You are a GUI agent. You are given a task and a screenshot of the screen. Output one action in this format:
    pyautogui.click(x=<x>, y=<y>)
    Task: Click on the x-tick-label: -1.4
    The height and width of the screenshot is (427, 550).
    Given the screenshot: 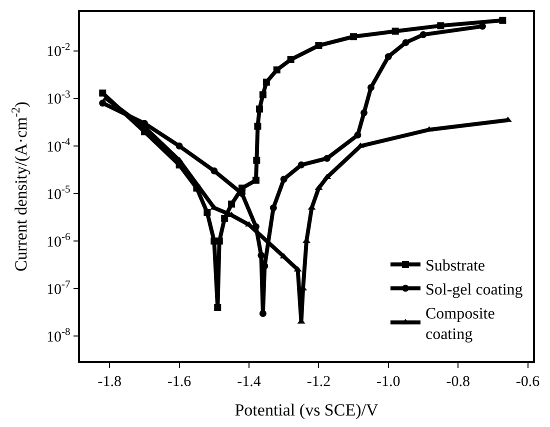 What is the action you would take?
    pyautogui.click(x=249, y=382)
    